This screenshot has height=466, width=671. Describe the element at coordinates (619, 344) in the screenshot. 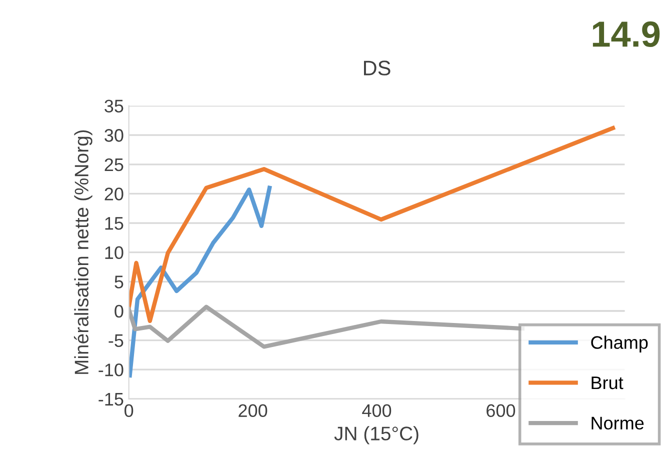

I see `legend-label: Champ` at that location.